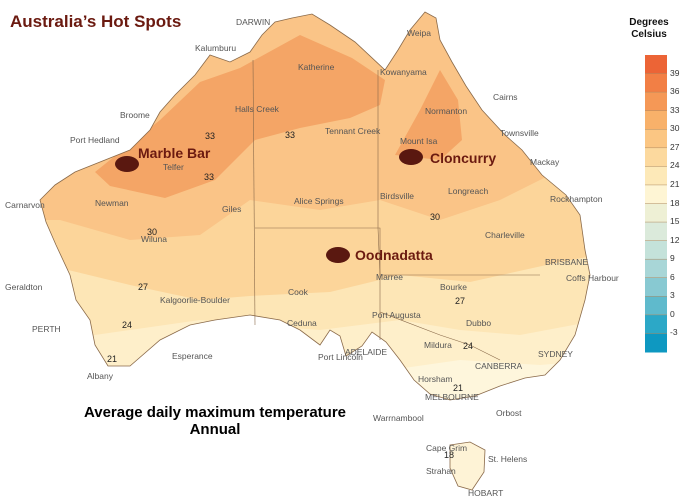 This screenshot has height=499, width=680. I want to click on place-label: Cape Grim, so click(447, 448).